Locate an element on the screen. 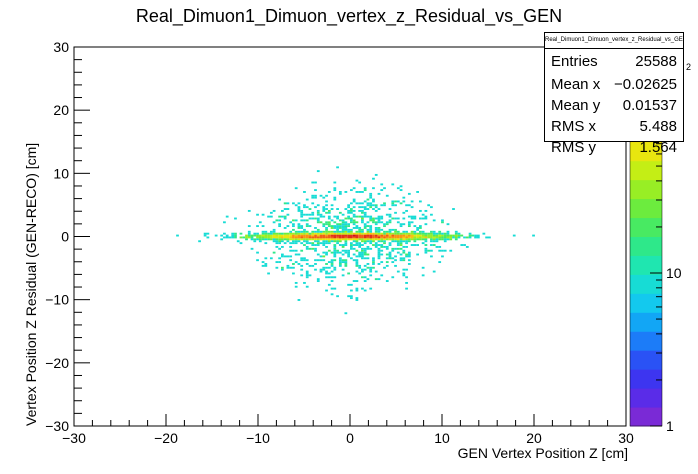  color-scale-band is located at coordinates (646, 322).